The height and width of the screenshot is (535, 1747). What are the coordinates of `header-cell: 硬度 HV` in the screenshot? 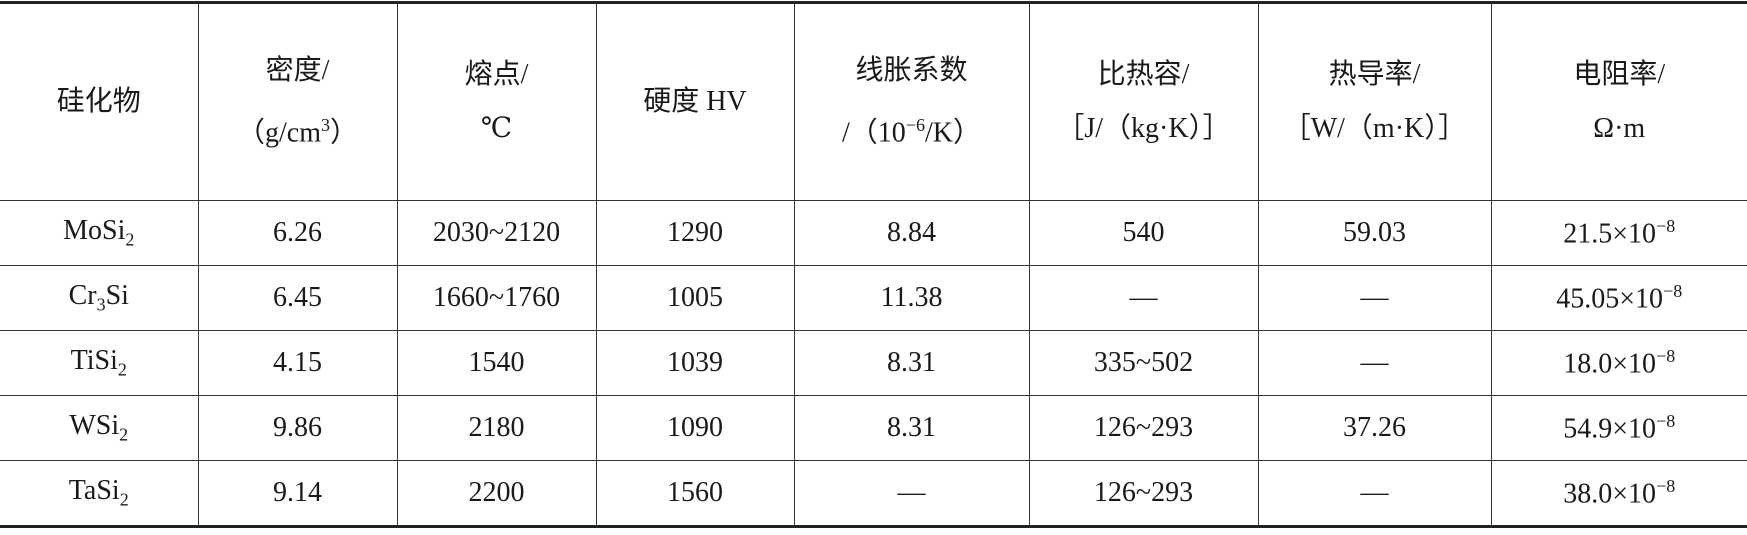 It's located at (695, 102).